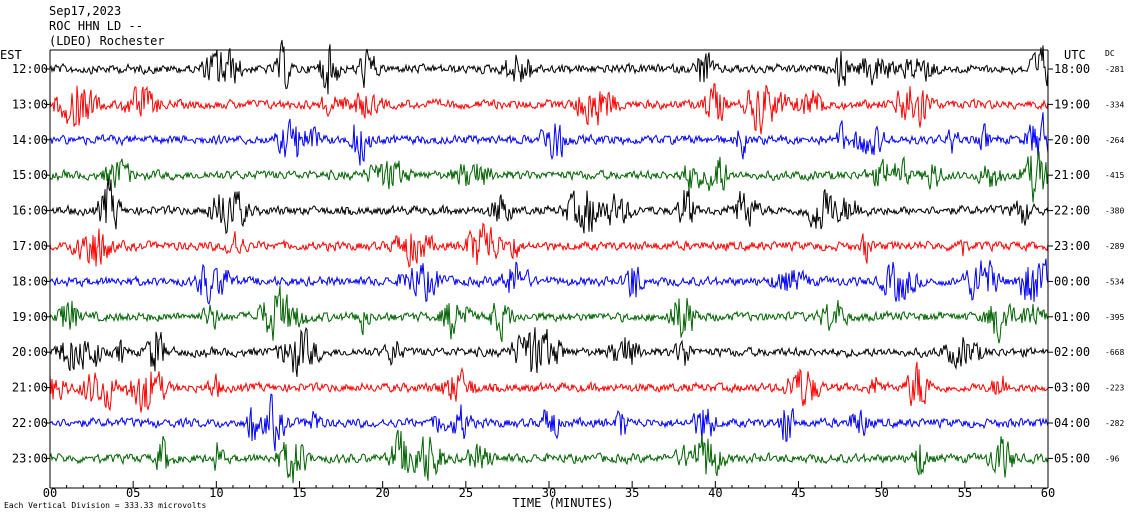 Image resolution: width=1130 pixels, height=519 pixels. Describe the element at coordinates (549, 493) in the screenshot. I see `x-tick-label: 30` at that location.